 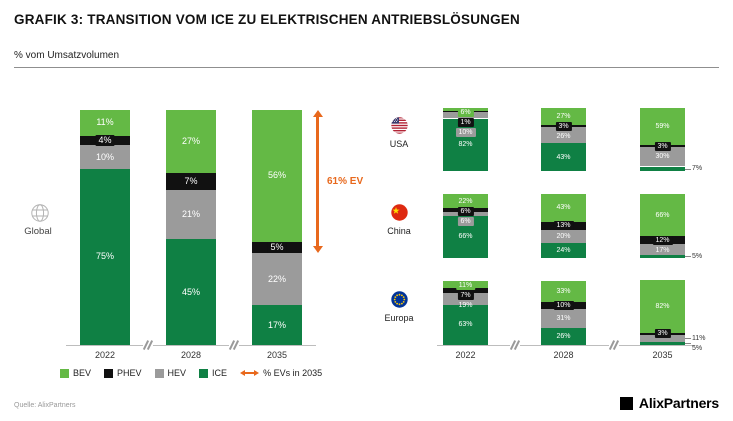 I want to click on segment-value-label: 56%, so click(x=276, y=175).